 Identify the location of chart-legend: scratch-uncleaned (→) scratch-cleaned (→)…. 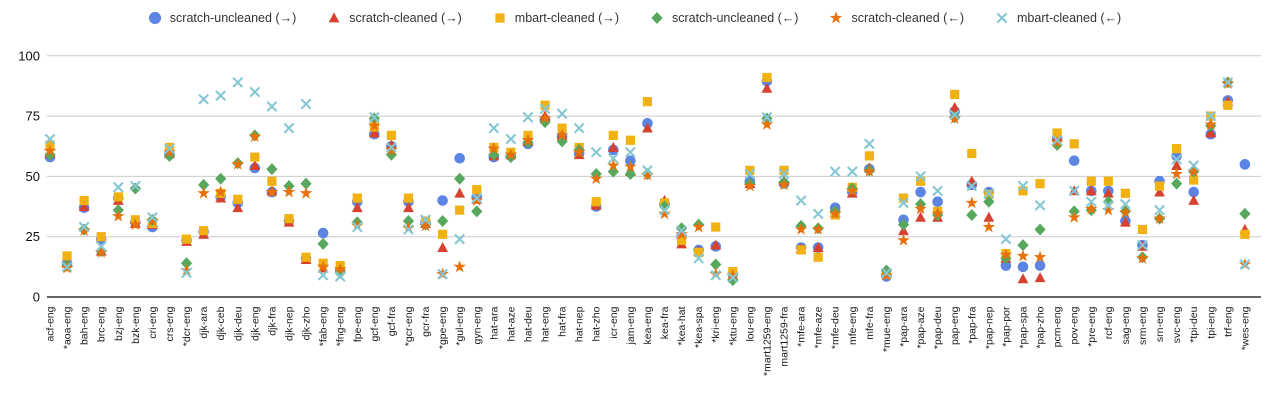
(634, 18).